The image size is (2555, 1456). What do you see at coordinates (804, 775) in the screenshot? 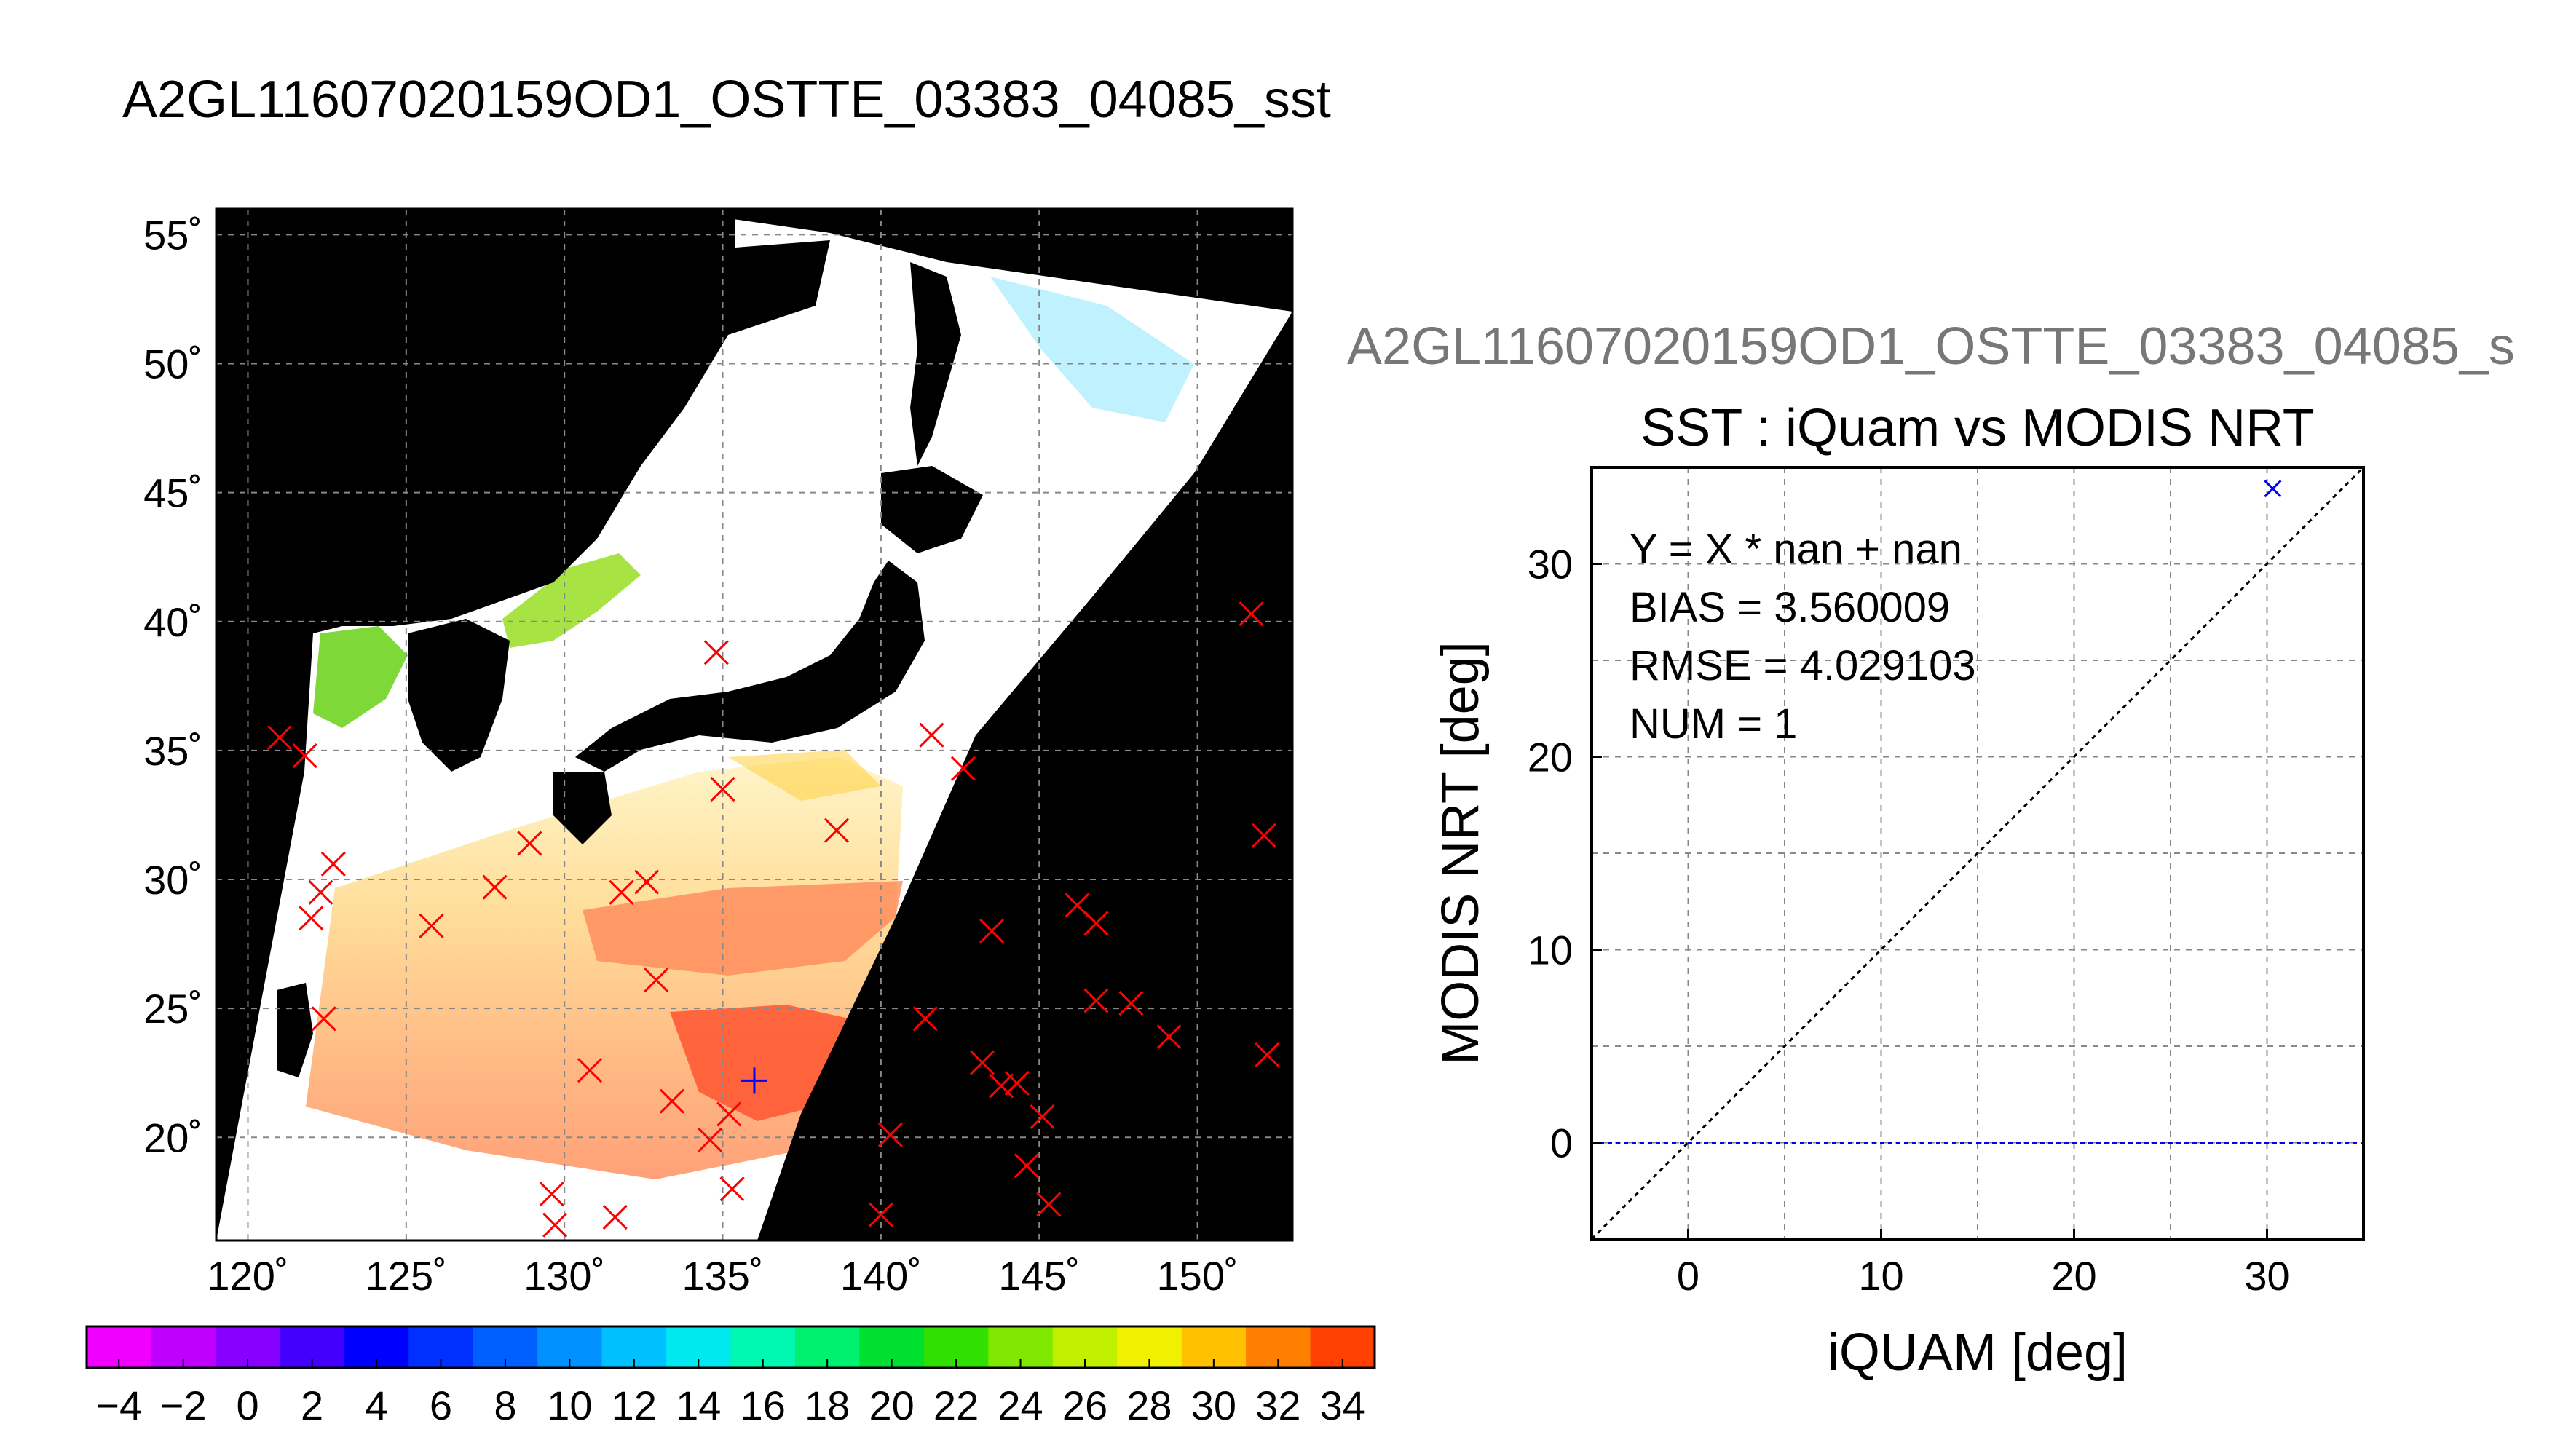
I see `sst-yellow-south` at bounding box center [804, 775].